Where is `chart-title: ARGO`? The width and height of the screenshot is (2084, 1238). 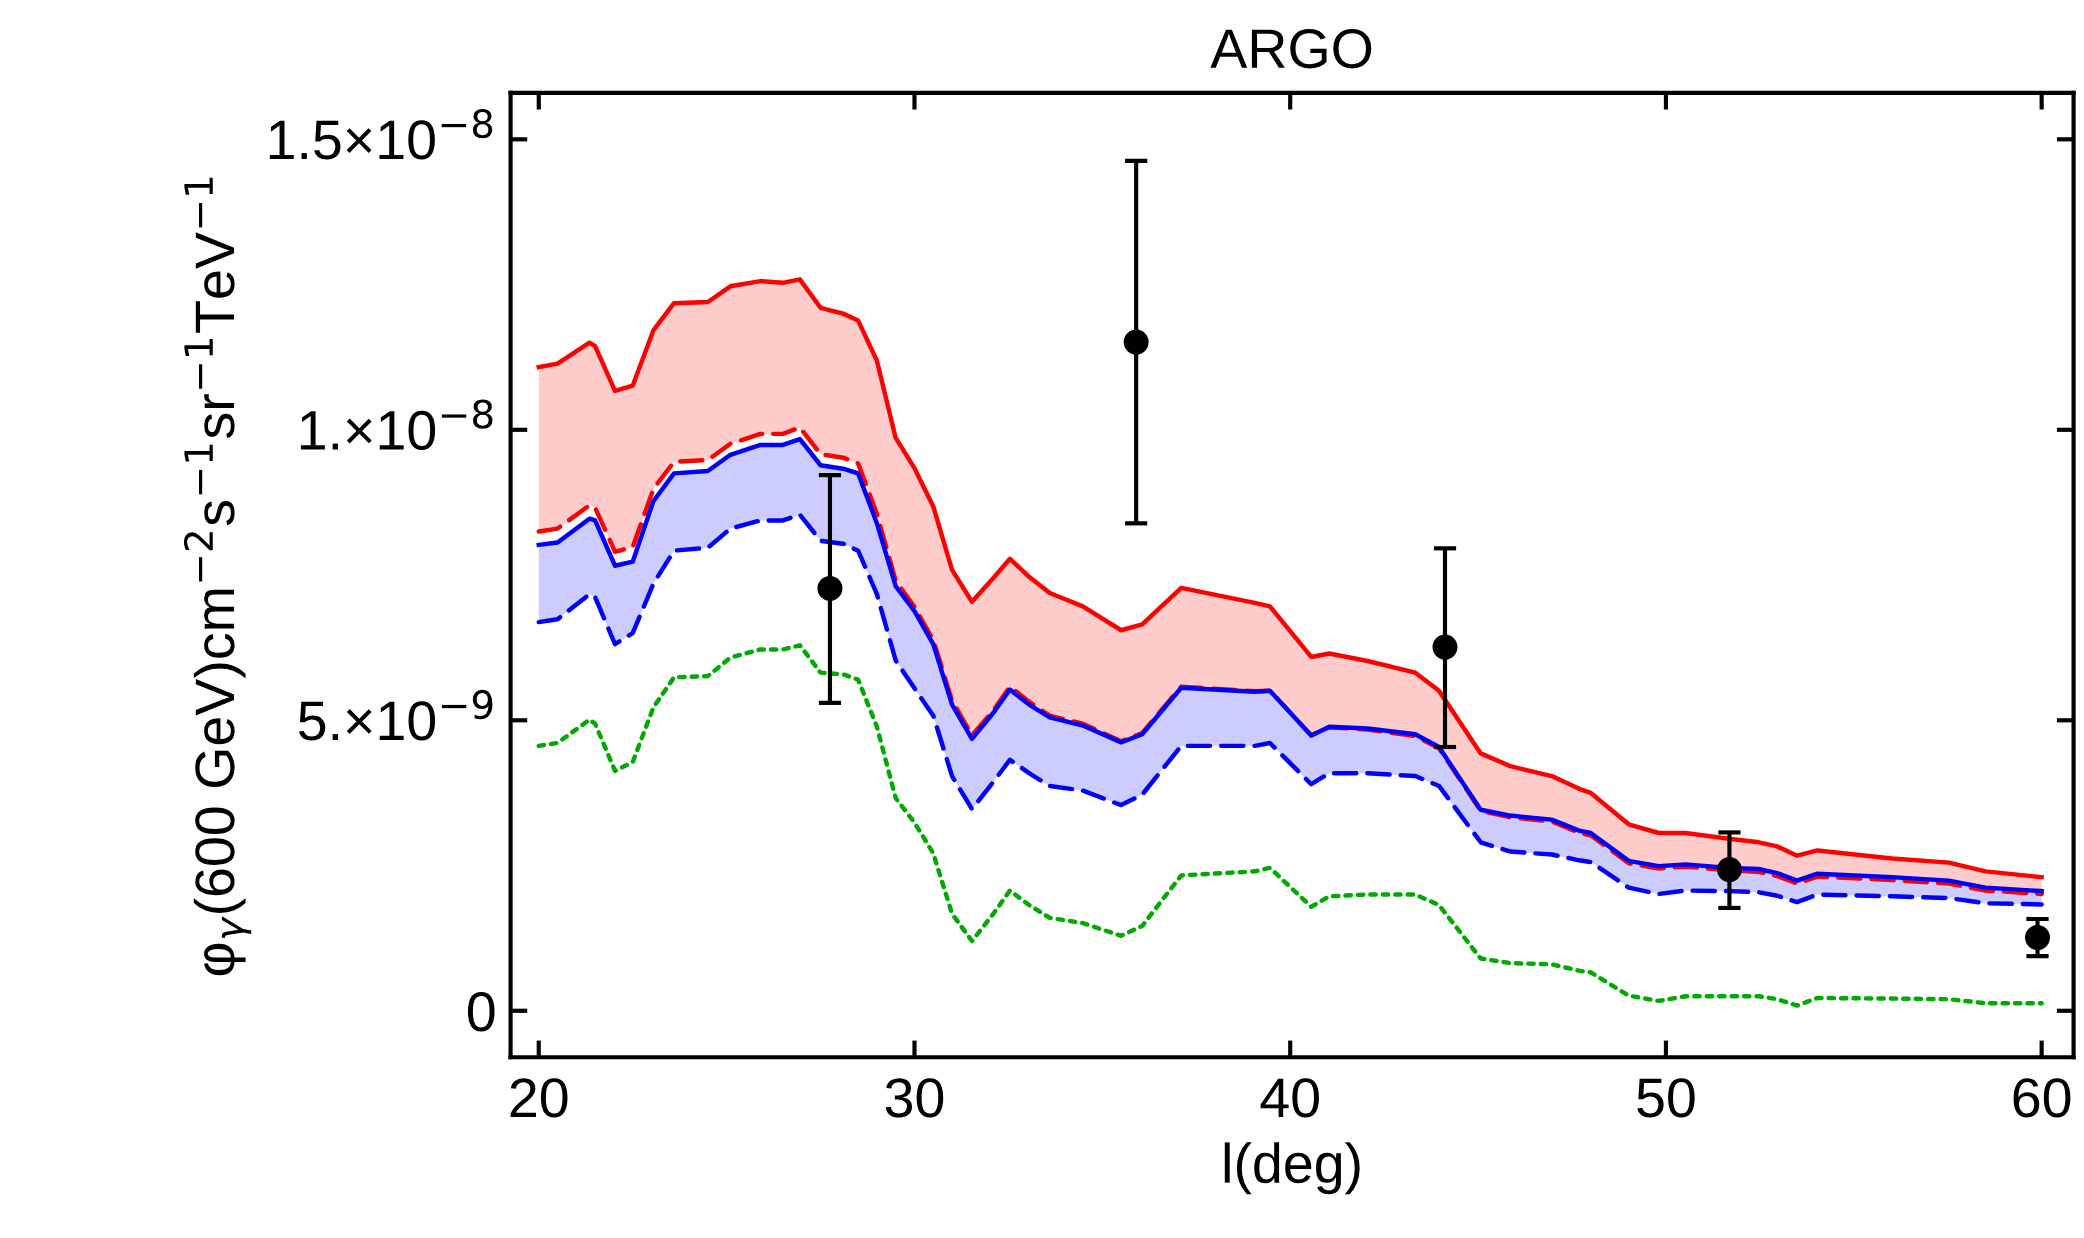
chart-title: ARGO is located at coordinates (1291, 49).